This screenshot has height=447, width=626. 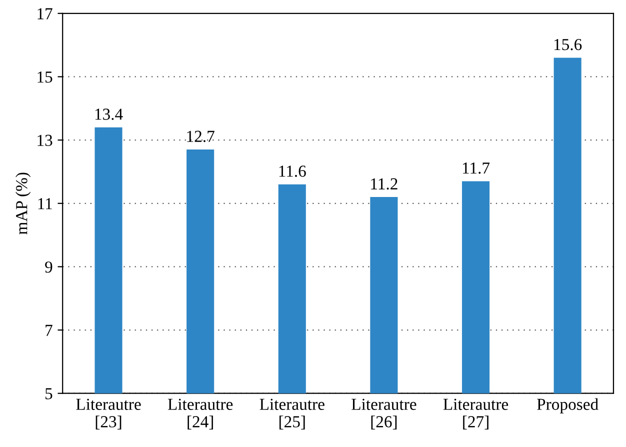 I want to click on y-tick-label: 11, so click(x=45, y=204).